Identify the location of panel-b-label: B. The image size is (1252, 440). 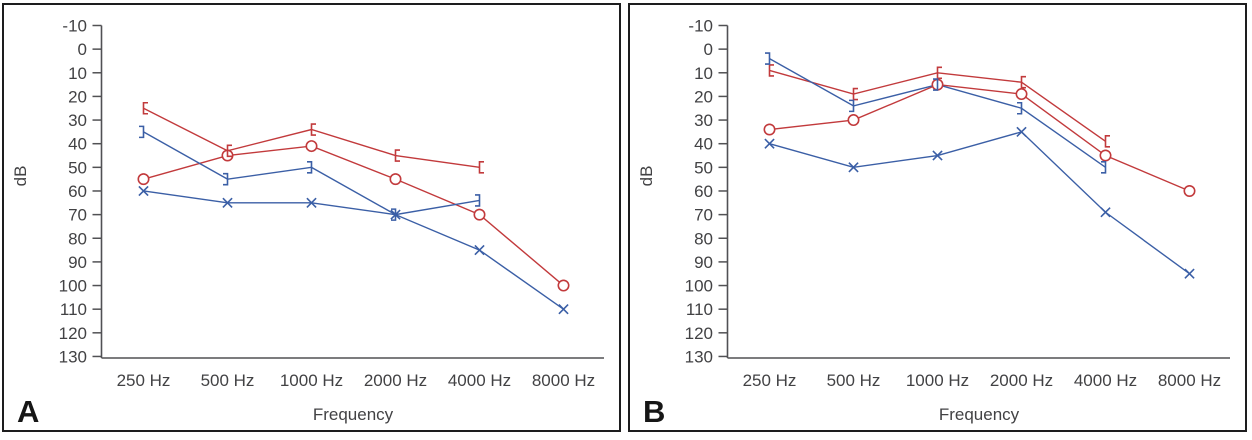
(654, 411).